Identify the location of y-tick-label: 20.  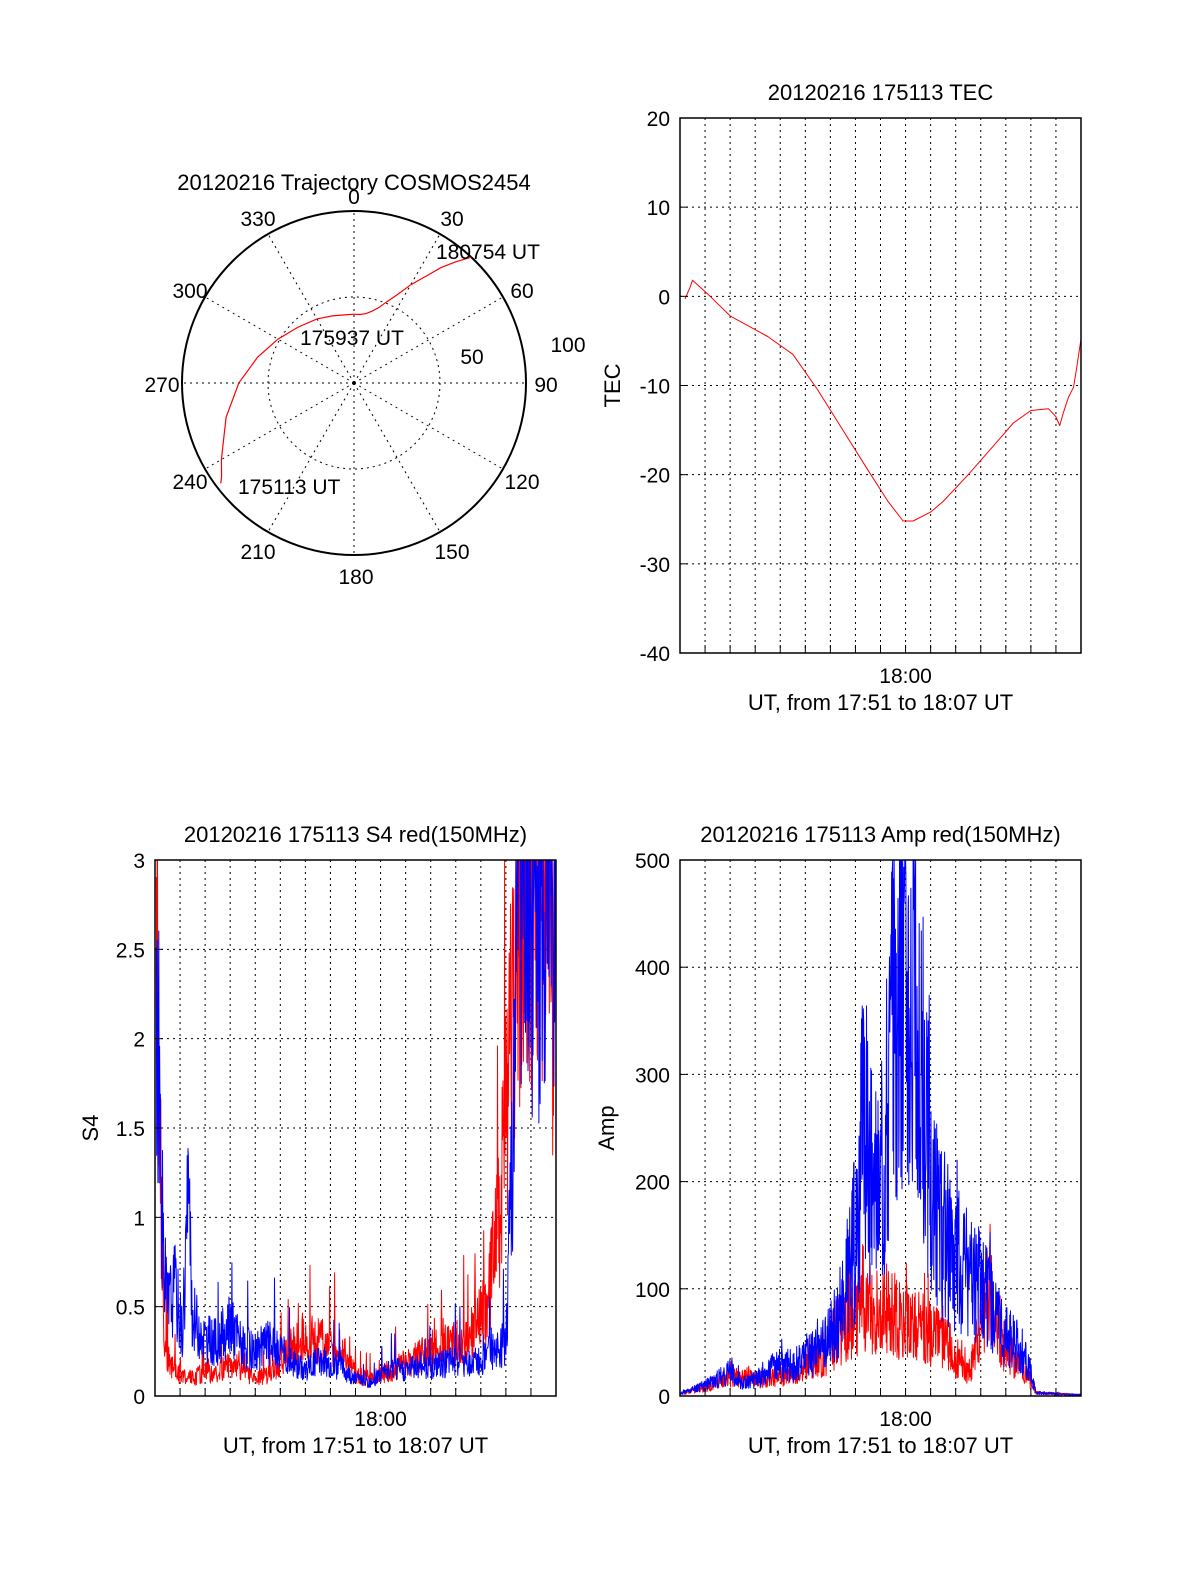
(658, 119).